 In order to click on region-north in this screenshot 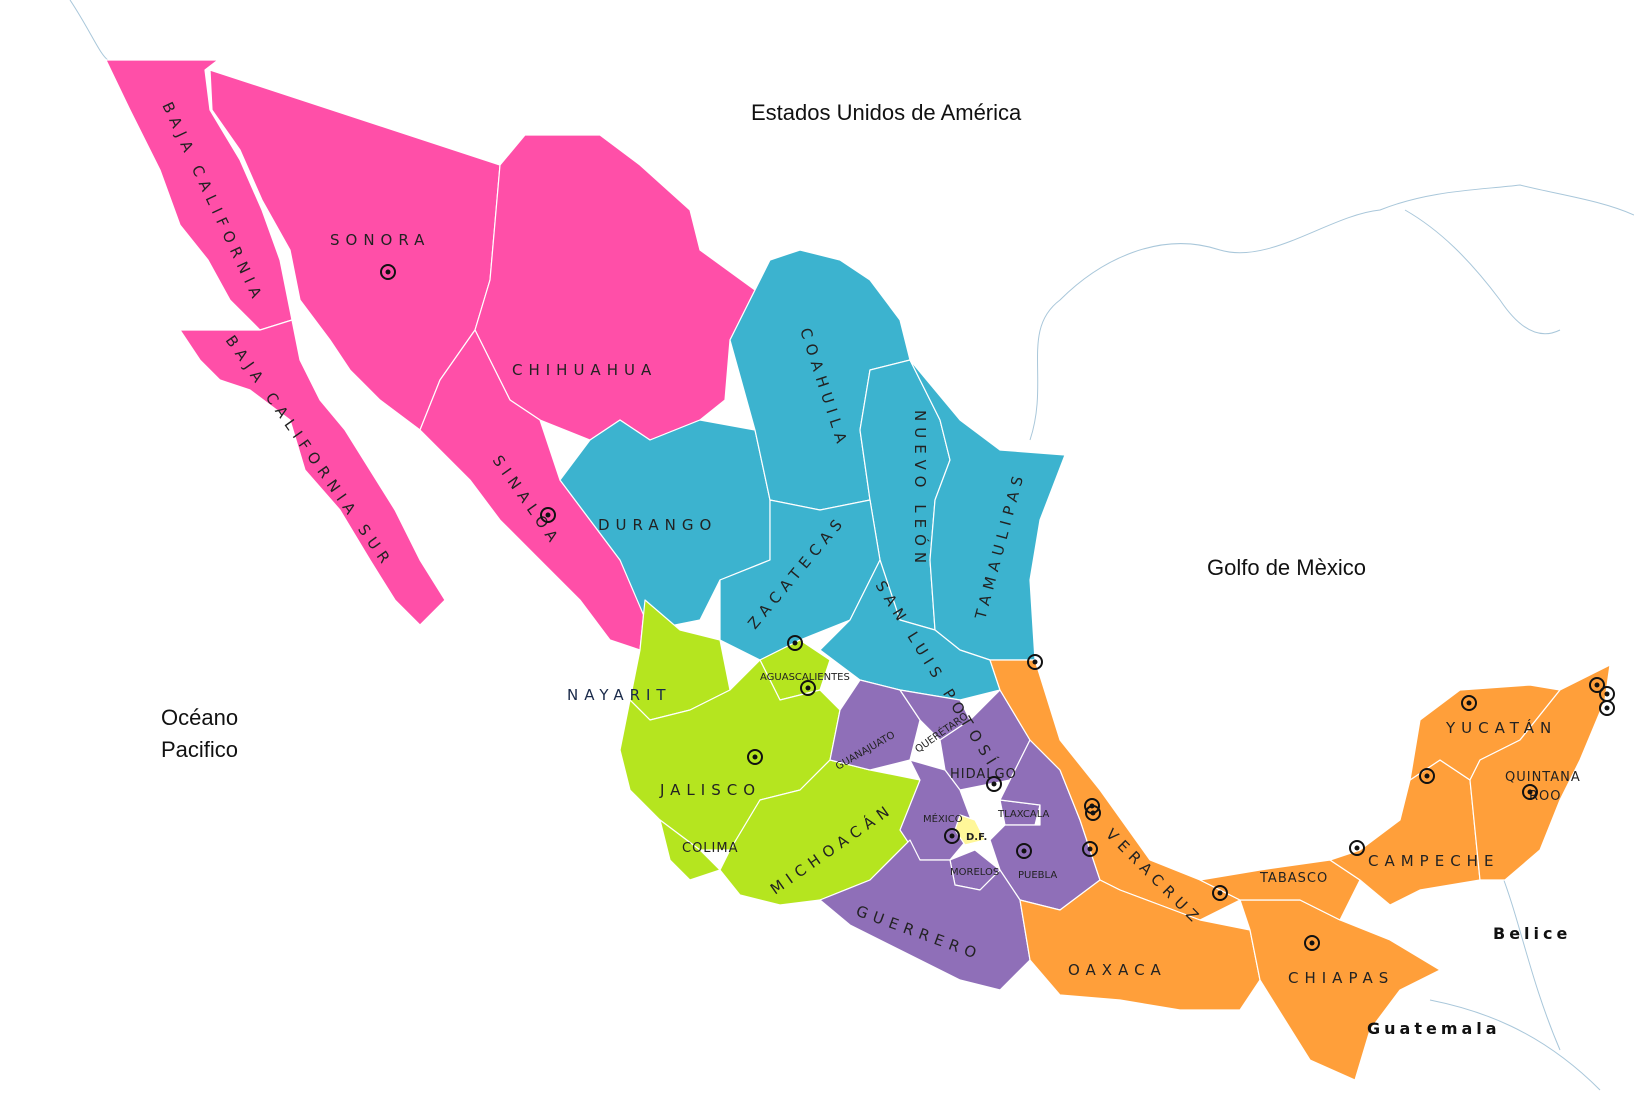, I will do `click(812, 475)`.